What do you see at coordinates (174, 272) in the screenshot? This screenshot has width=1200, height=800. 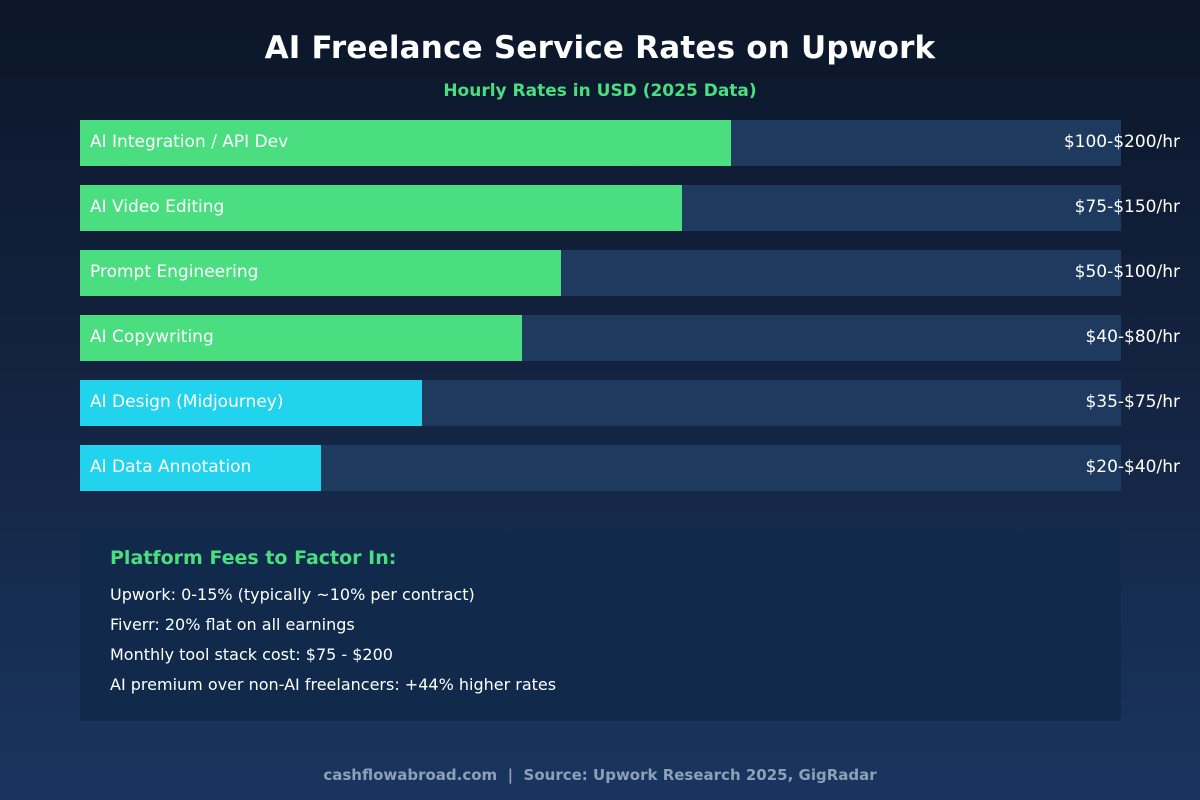 I see `bar-category-label: Prompt Engineering` at bounding box center [174, 272].